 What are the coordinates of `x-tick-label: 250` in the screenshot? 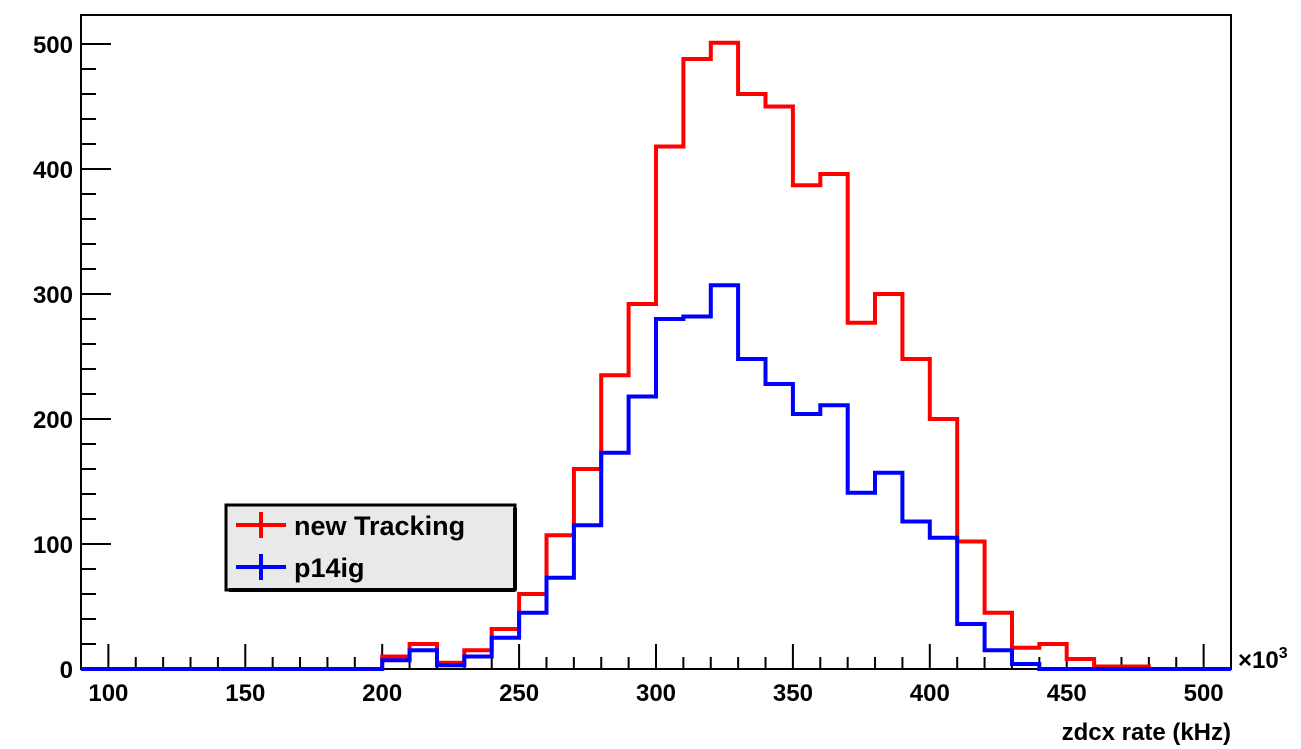 It's located at (519, 693).